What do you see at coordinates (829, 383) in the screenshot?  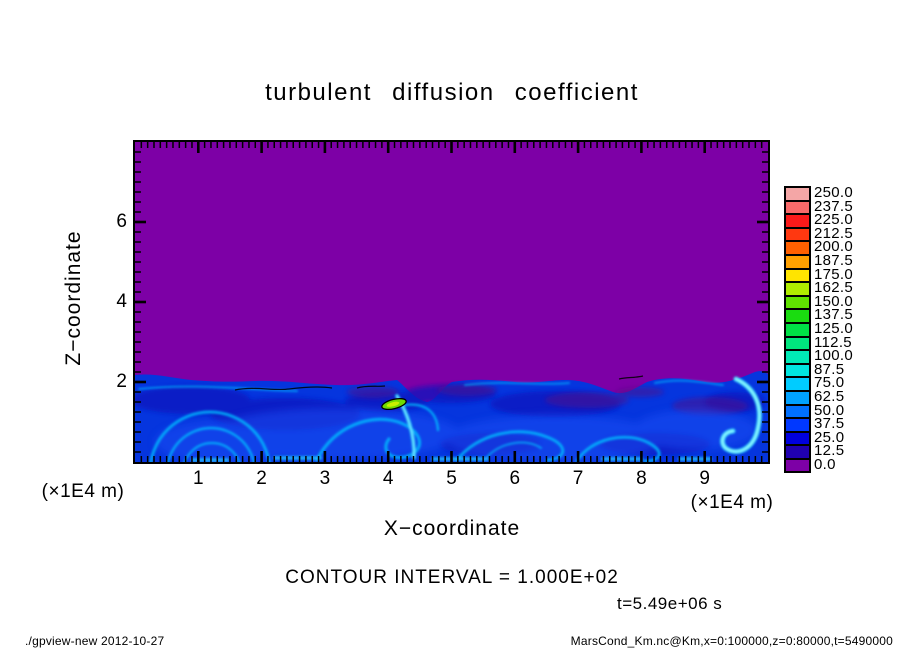 I see `colorbar-tick-label: 75.0` at bounding box center [829, 383].